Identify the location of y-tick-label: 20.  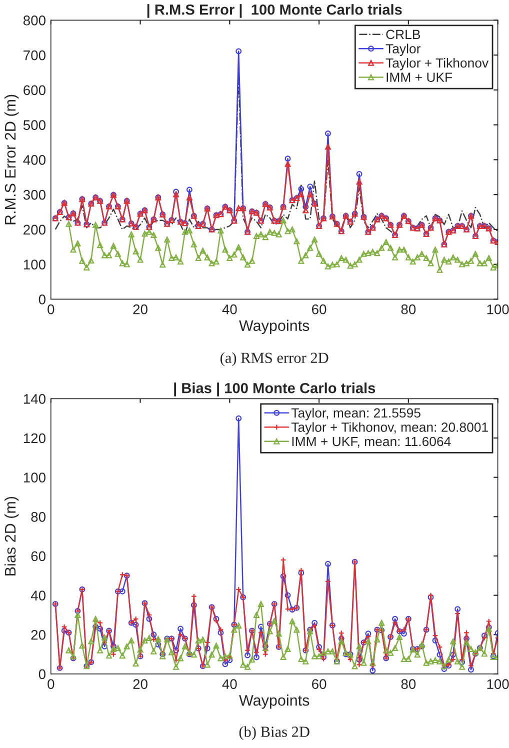
(38, 635).